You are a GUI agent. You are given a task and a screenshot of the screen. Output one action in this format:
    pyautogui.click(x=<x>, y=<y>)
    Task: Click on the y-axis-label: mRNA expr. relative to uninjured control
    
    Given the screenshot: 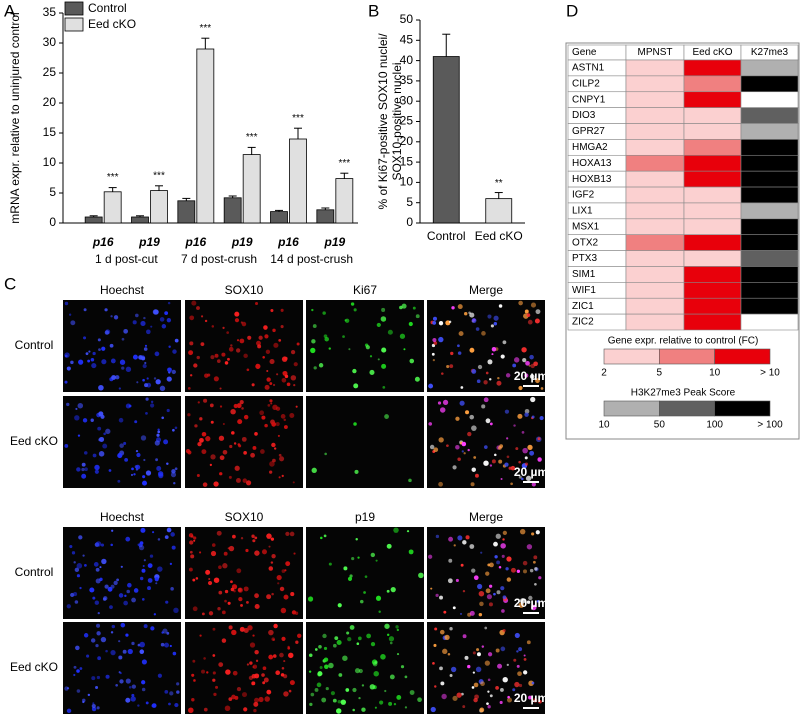 What is the action you would take?
    pyautogui.click(x=15, y=117)
    